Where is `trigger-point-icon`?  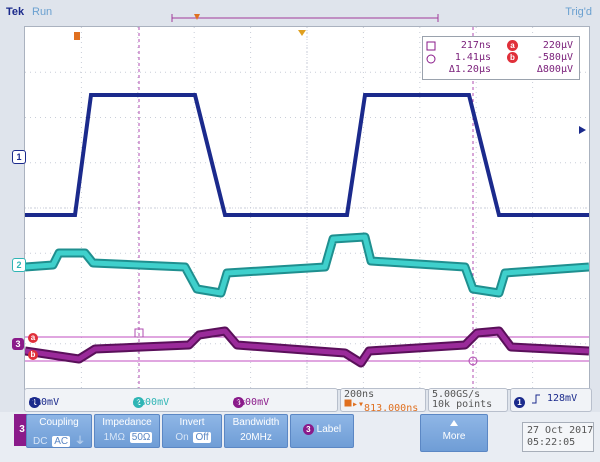
trigger-point-icon is located at coordinates (77, 36).